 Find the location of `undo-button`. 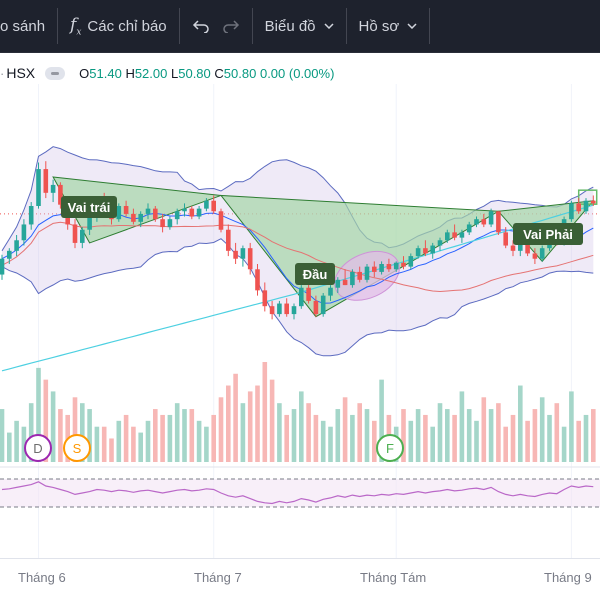

undo-button is located at coordinates (198, 26).